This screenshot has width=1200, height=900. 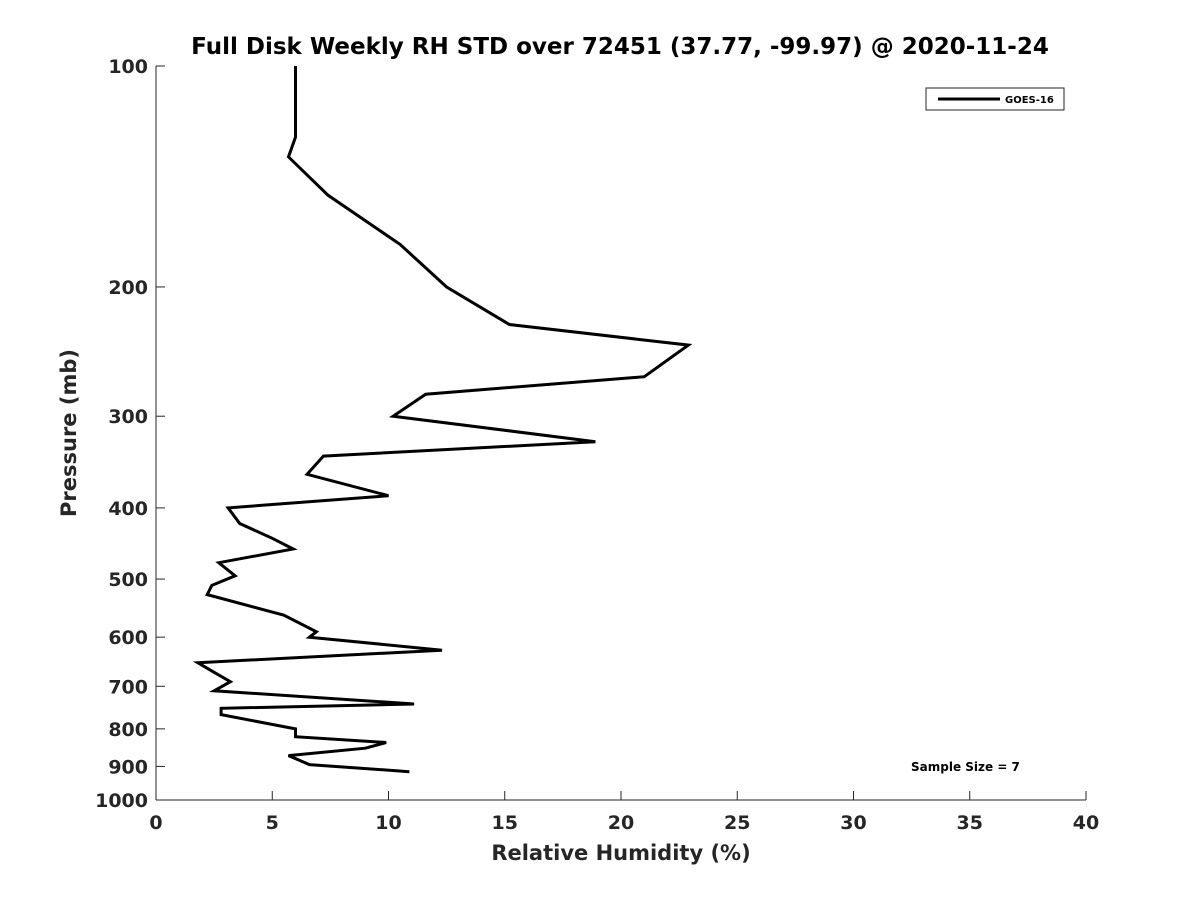 I want to click on y-ticks: 100 200 300 400 500 600 700 800 900 1000, so click(x=130, y=434).